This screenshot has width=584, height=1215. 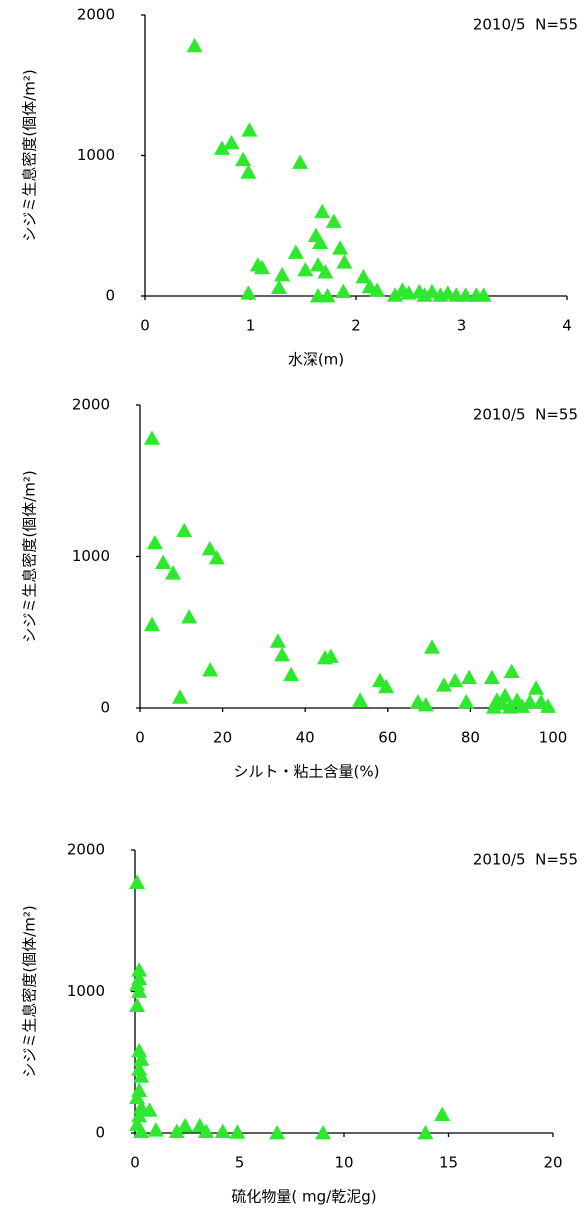 What do you see at coordinates (356, 326) in the screenshot?
I see `x-tick-label: 2` at bounding box center [356, 326].